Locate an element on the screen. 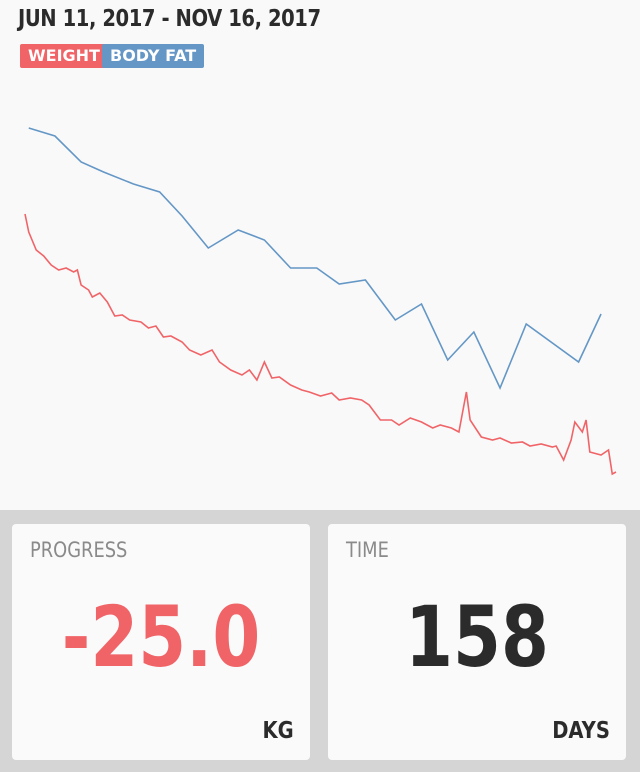 This screenshot has width=640, height=772. progress-card: PROGRESS -25.0 KG is located at coordinates (161, 642).